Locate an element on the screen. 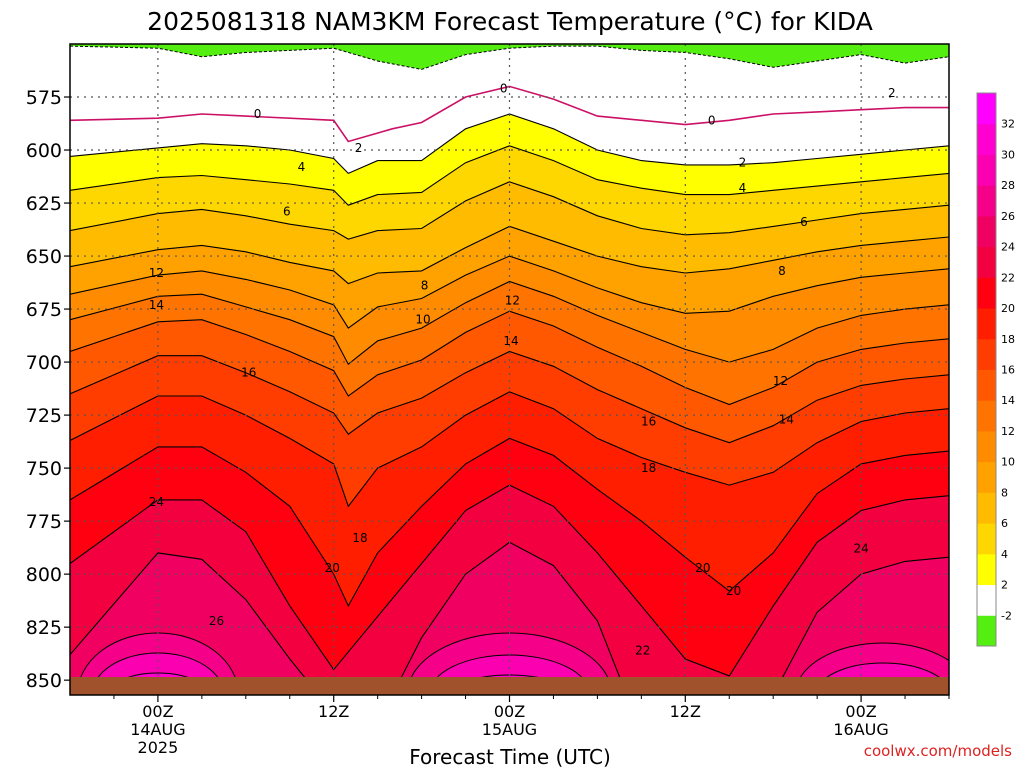 This screenshot has height=768, width=1024. contour-label-27: 24 is located at coordinates (156, 502).